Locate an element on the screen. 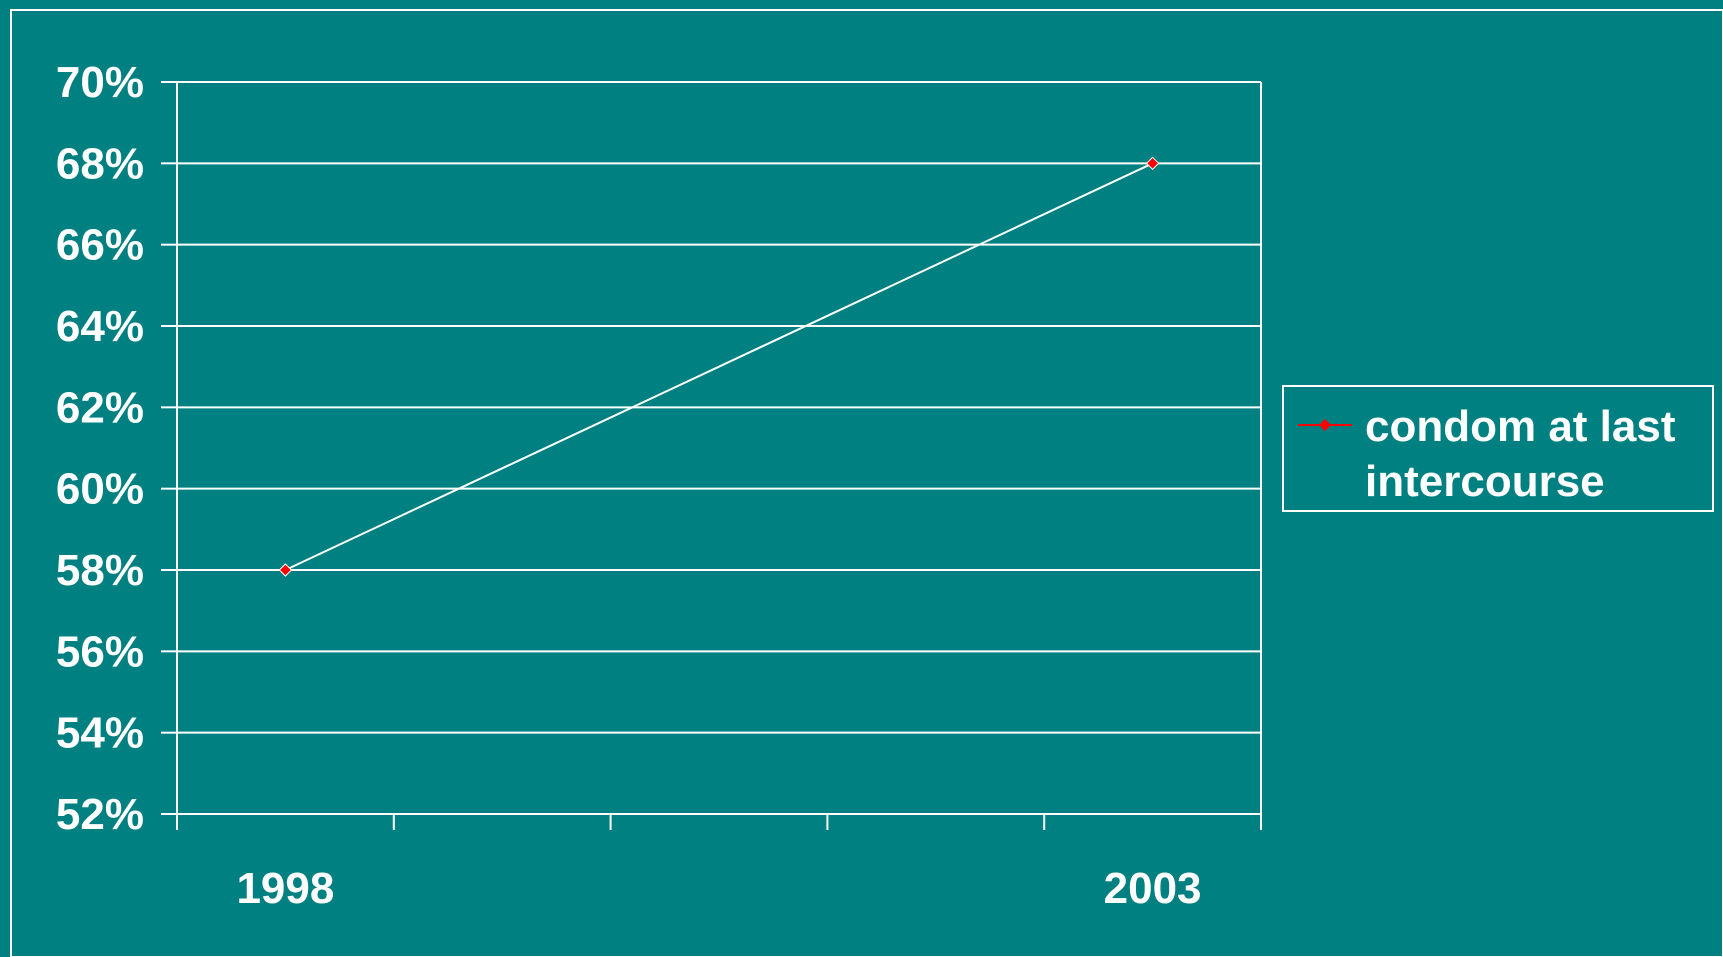 The height and width of the screenshot is (957, 1723). y-tick-label-62: 62% is located at coordinates (100, 407).